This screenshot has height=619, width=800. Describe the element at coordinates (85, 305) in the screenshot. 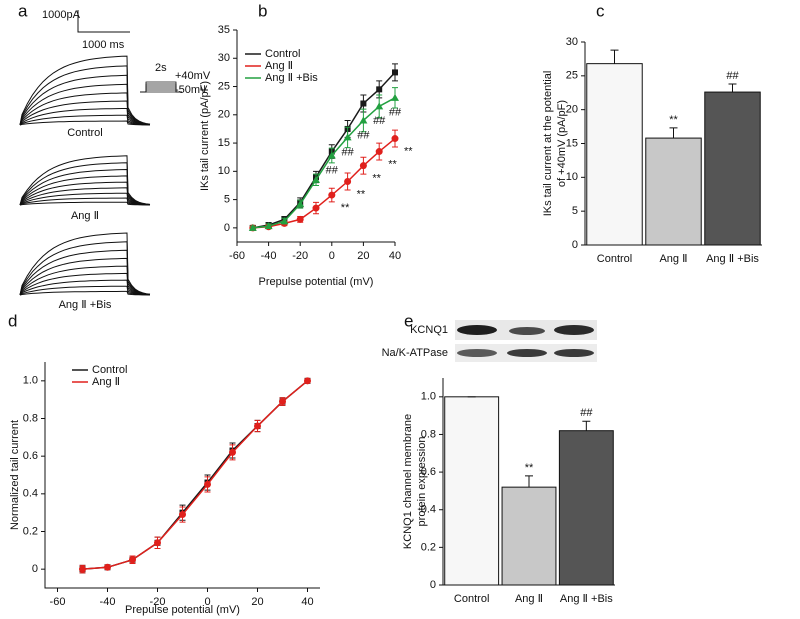

I see `trace-label: Ang Ⅱ +Bis` at that location.